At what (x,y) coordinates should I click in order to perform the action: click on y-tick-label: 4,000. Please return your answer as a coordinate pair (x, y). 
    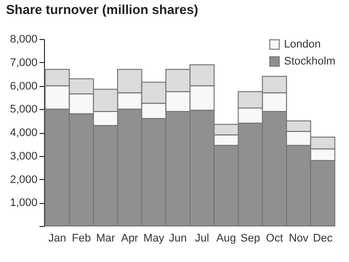
    Looking at the image, I should click on (24, 133).